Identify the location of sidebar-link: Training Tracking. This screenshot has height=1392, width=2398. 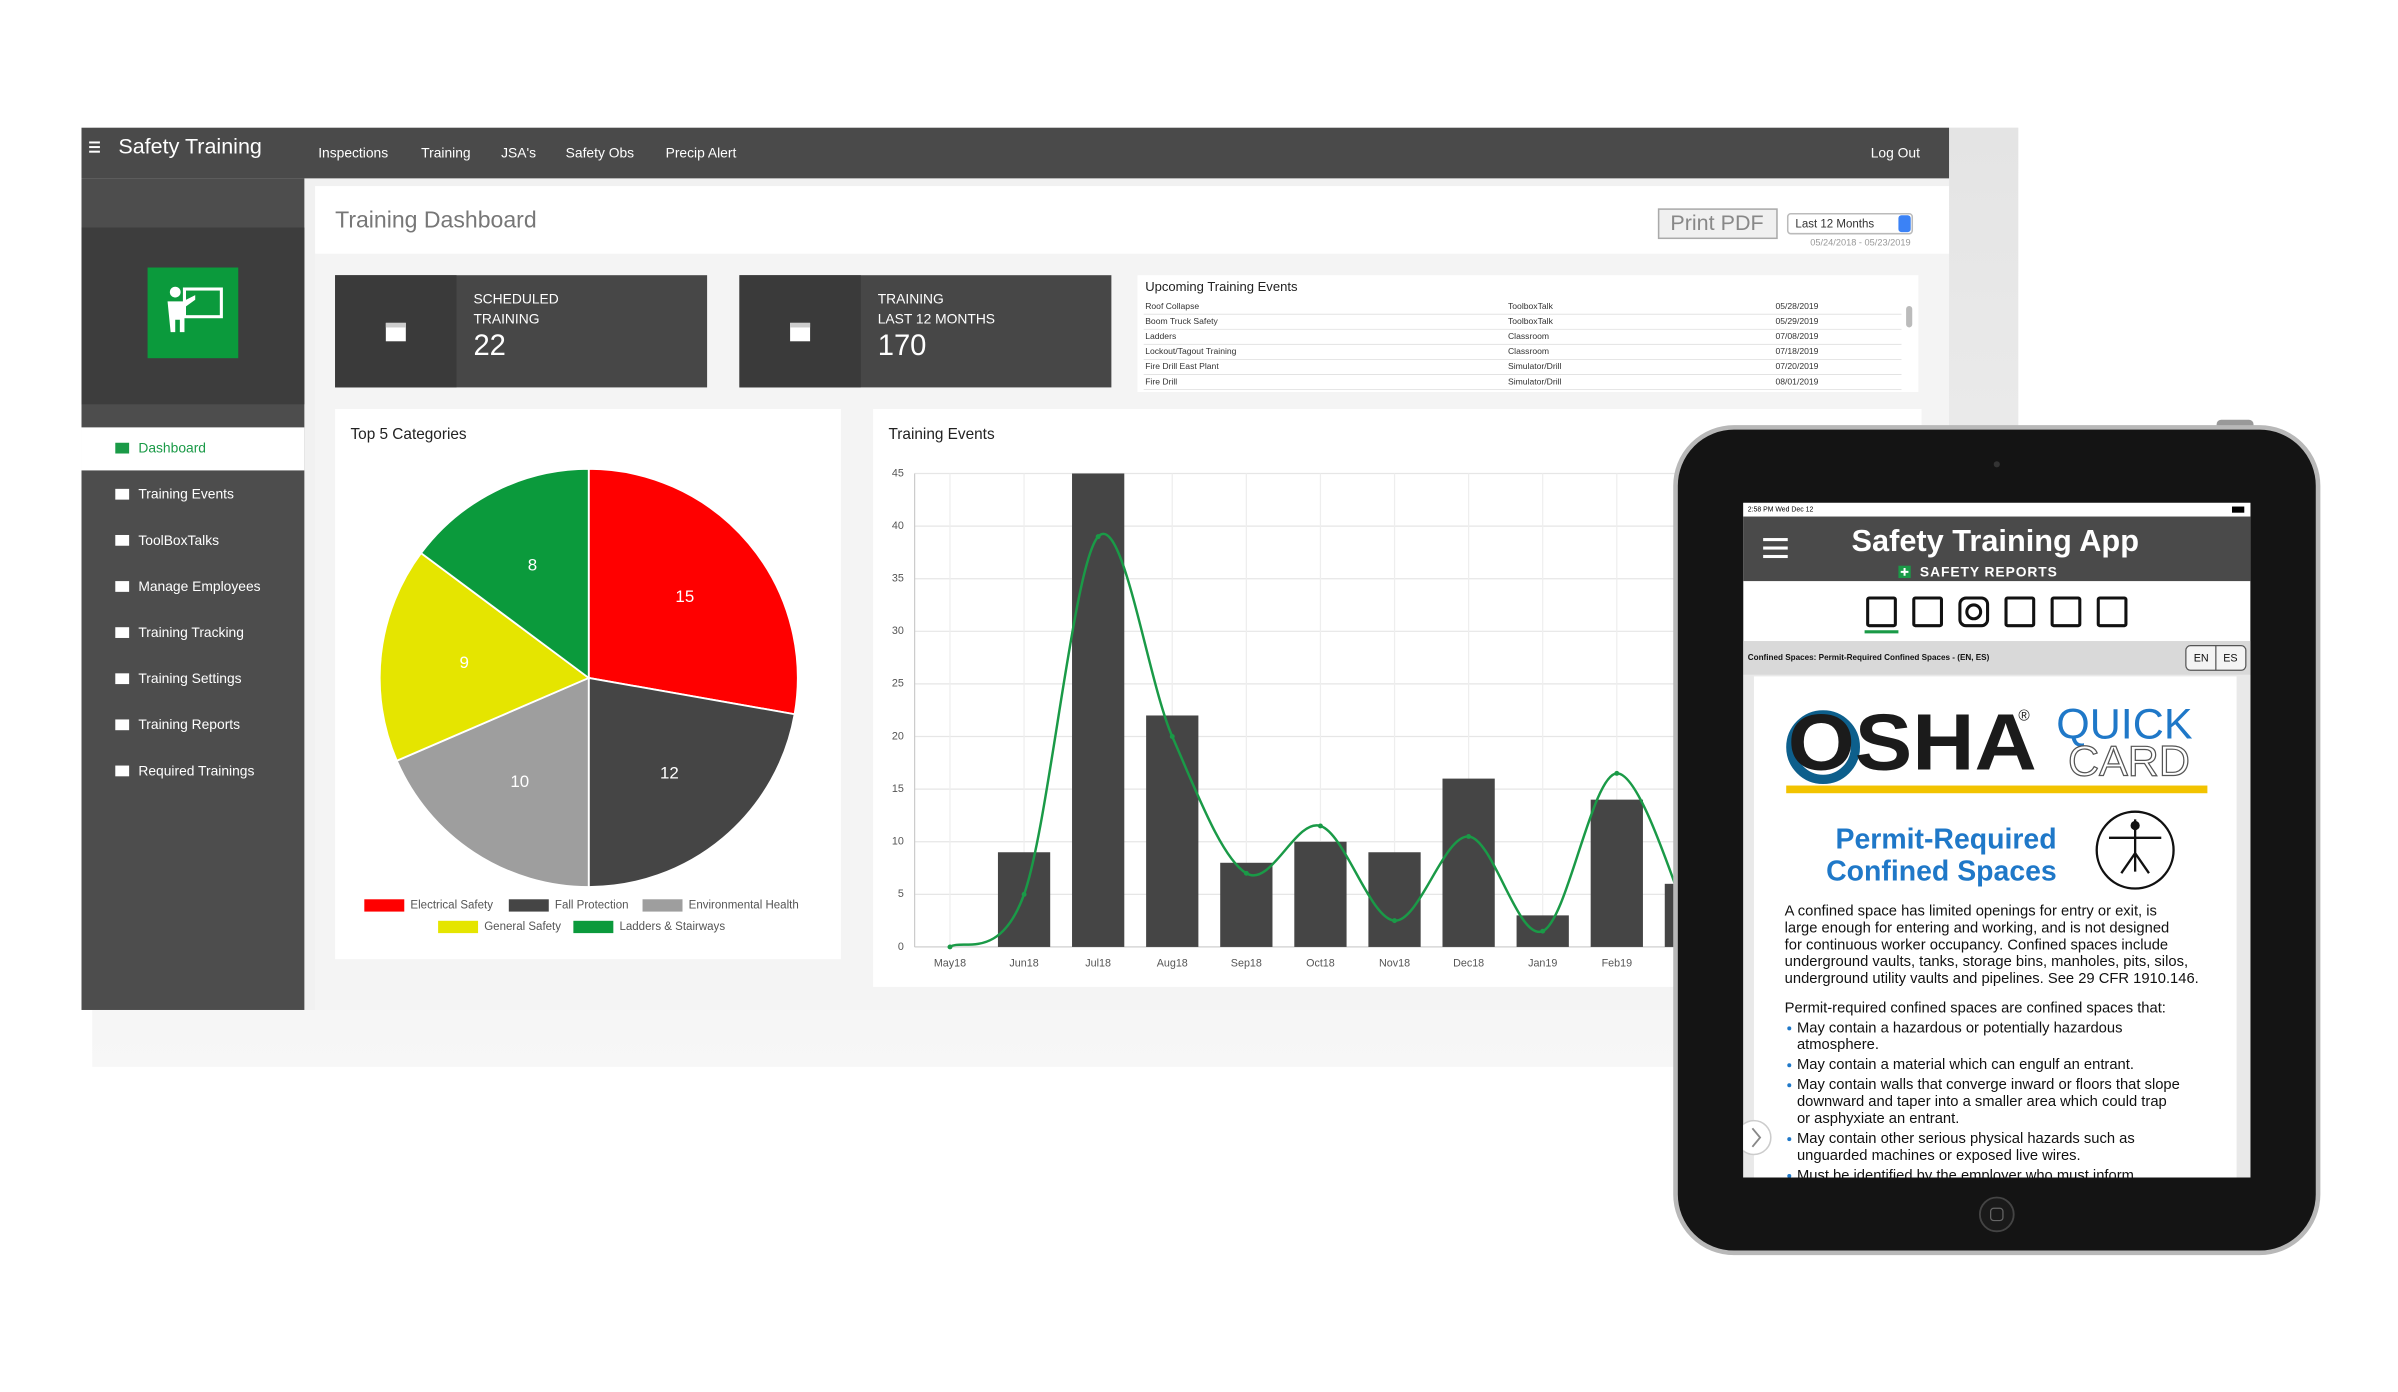
(191, 632).